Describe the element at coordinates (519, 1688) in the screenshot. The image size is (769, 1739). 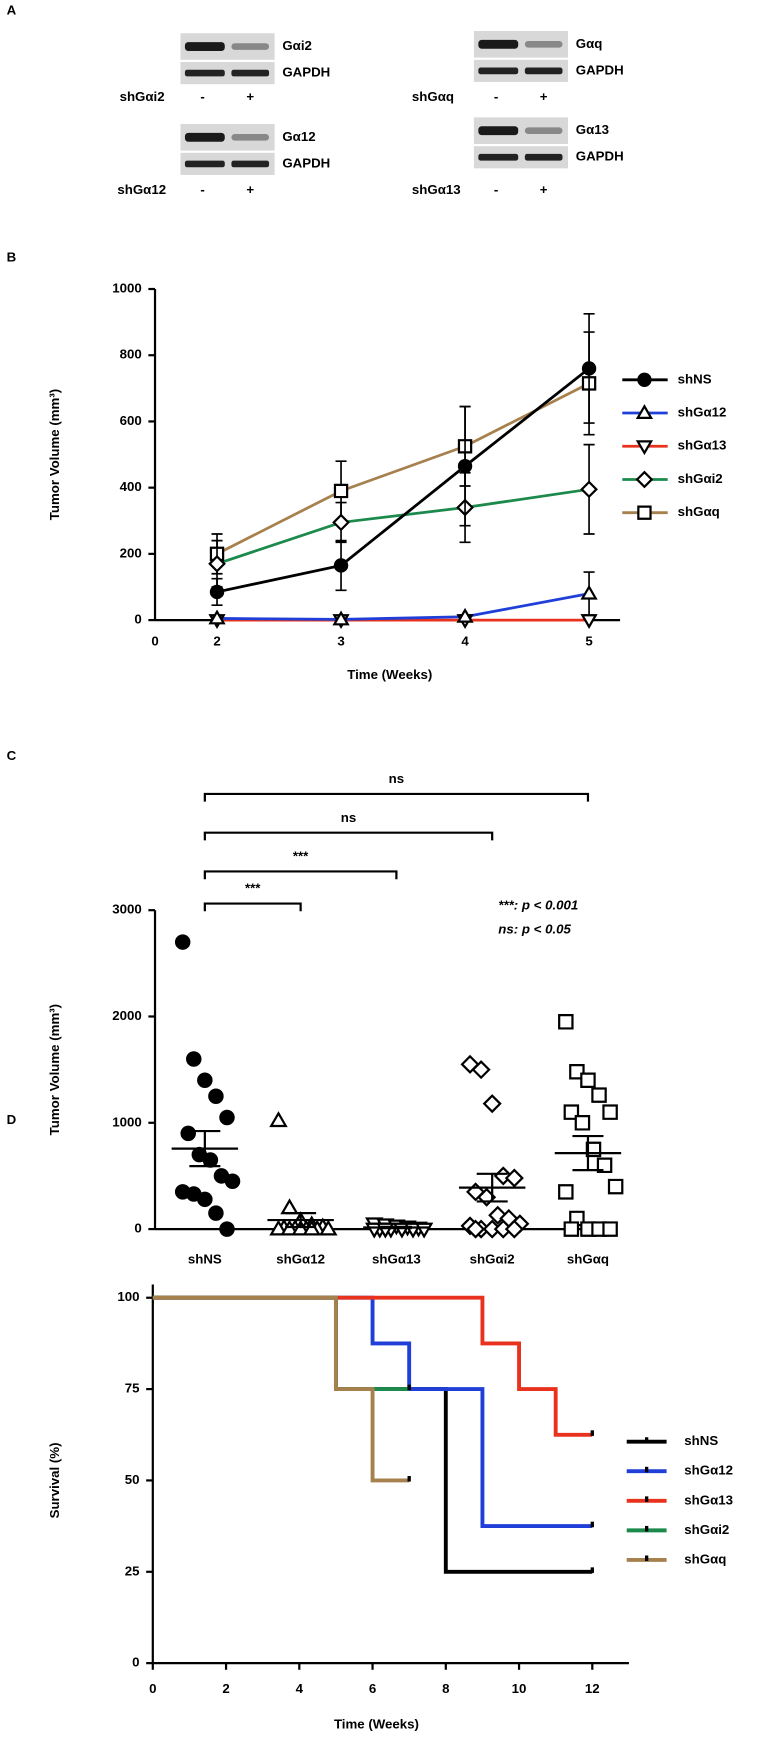
I see `x-tick-label: 10` at that location.